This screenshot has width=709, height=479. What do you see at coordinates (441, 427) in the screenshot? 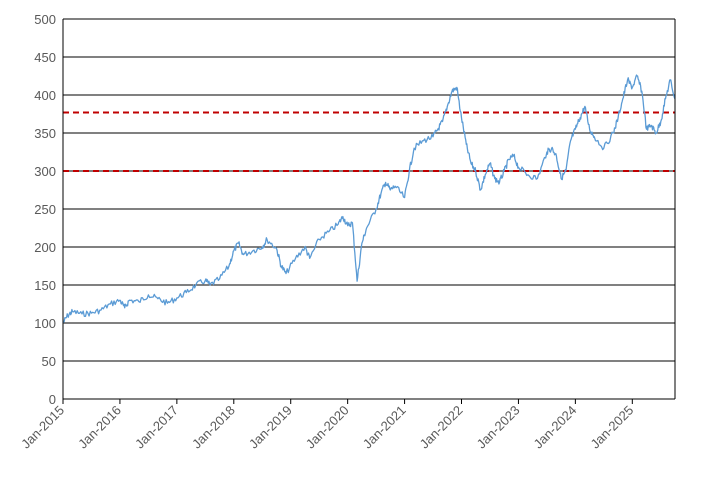
I see `x-tick-label: Jan-2022` at bounding box center [441, 427].